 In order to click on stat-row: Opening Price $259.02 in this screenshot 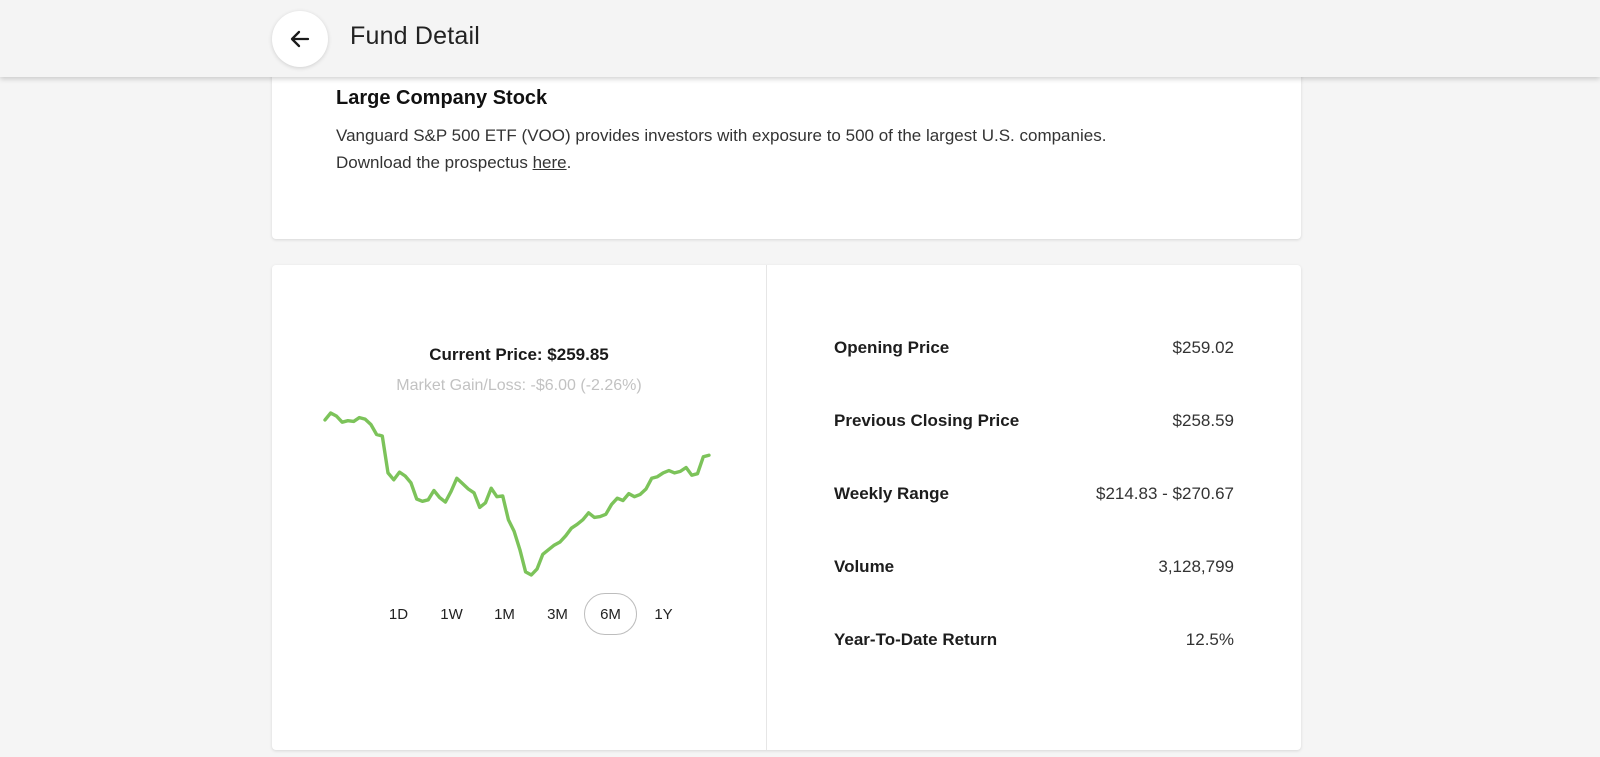, I will do `click(1034, 348)`.